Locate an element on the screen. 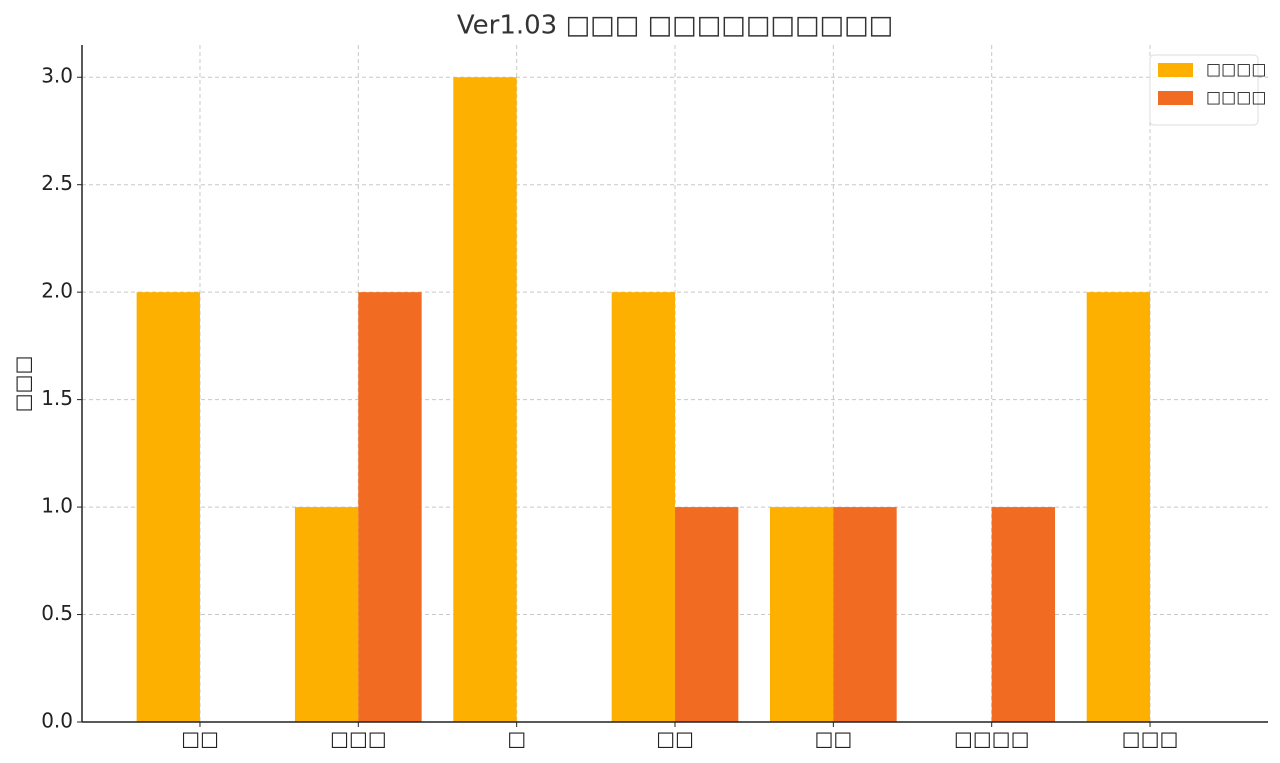 This screenshot has width=1280, height=763. y-tick-label: 3.0 is located at coordinates (57, 76).